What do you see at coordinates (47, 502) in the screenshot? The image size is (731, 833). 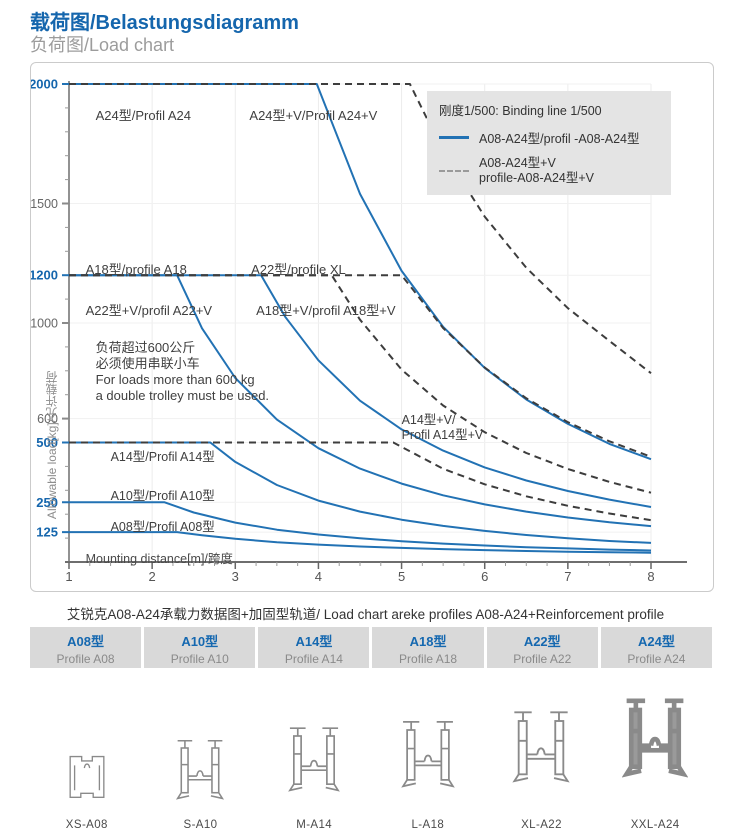 I see `y-tick-label: 250` at bounding box center [47, 502].